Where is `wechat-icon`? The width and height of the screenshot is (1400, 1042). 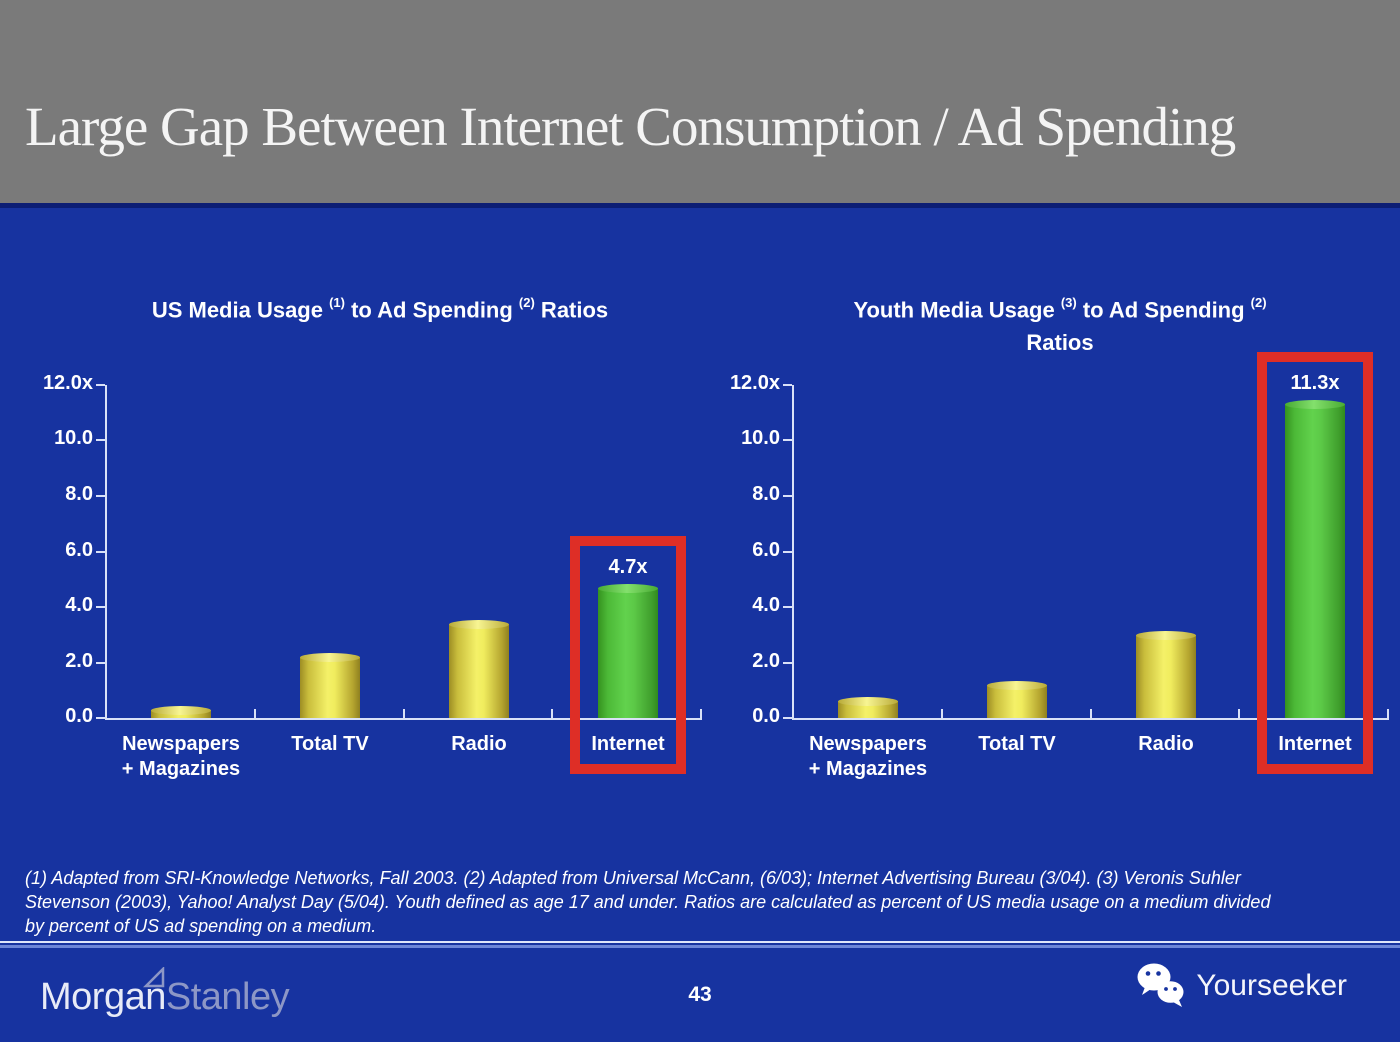
wechat-icon is located at coordinates (1160, 985).